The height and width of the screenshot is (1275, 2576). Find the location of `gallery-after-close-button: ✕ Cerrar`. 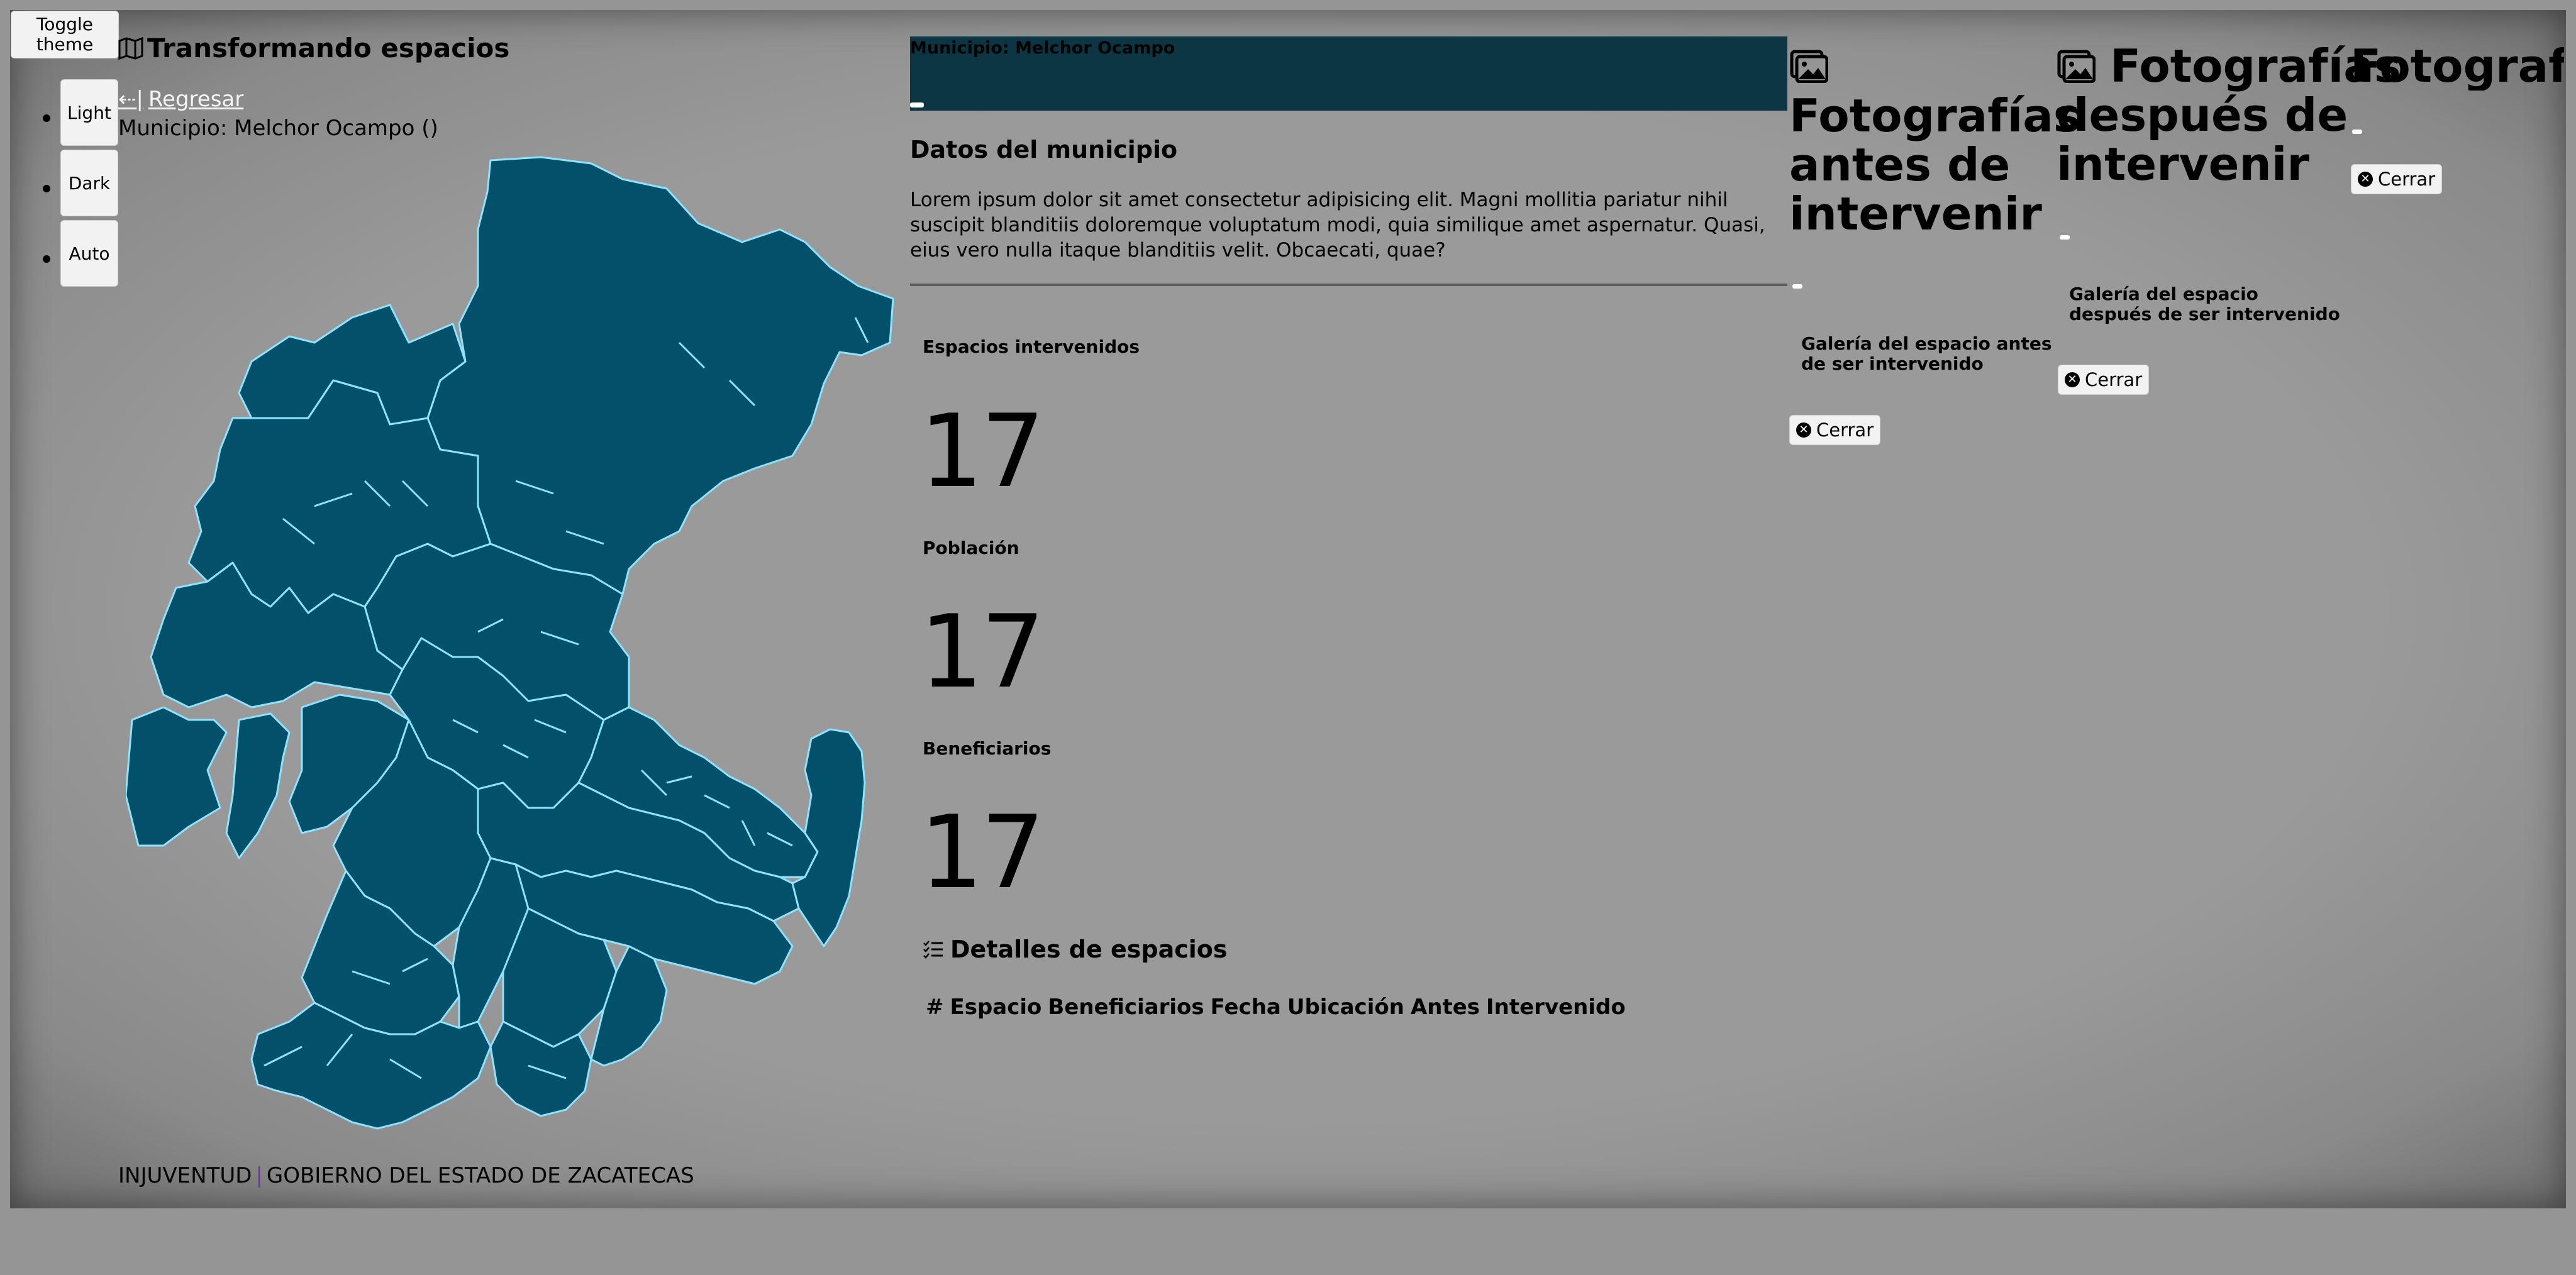

gallery-after-close-button: ✕ Cerrar is located at coordinates (2104, 380).